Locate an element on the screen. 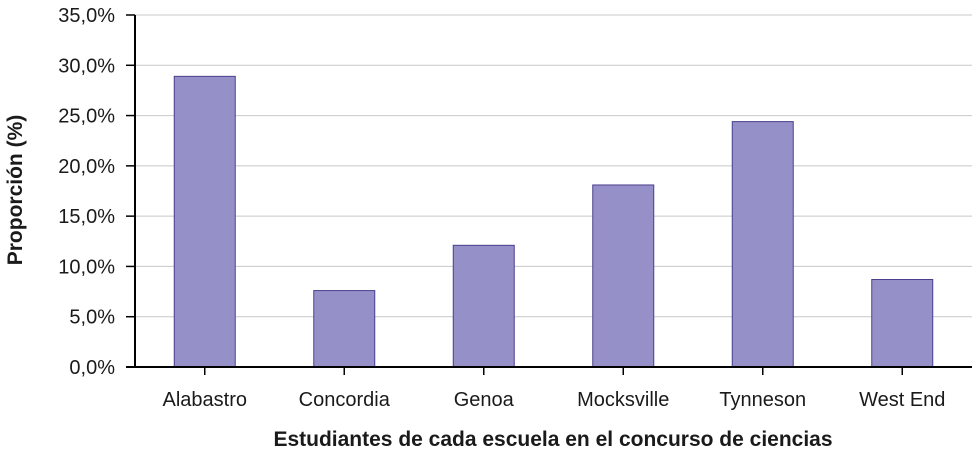 The height and width of the screenshot is (455, 972). y-axis-title: Proporción (%) is located at coordinates (15, 190).